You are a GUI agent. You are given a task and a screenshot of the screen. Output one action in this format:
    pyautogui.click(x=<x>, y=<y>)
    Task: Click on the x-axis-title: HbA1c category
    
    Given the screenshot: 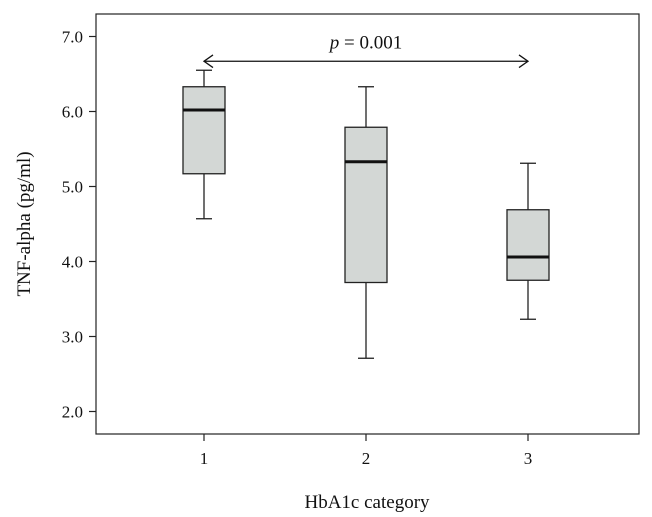 What is the action you would take?
    pyautogui.click(x=367, y=502)
    